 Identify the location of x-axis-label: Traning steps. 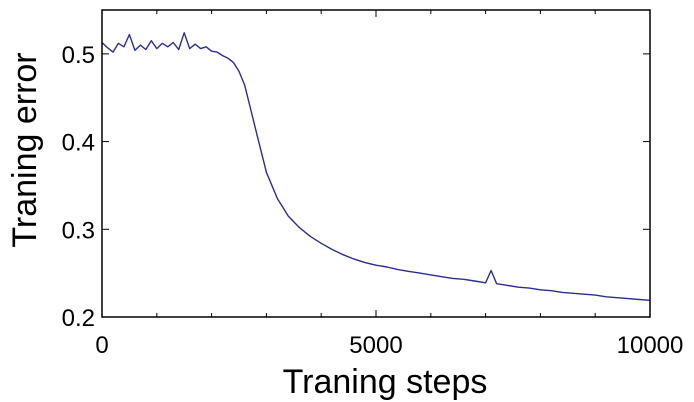
(385, 382).